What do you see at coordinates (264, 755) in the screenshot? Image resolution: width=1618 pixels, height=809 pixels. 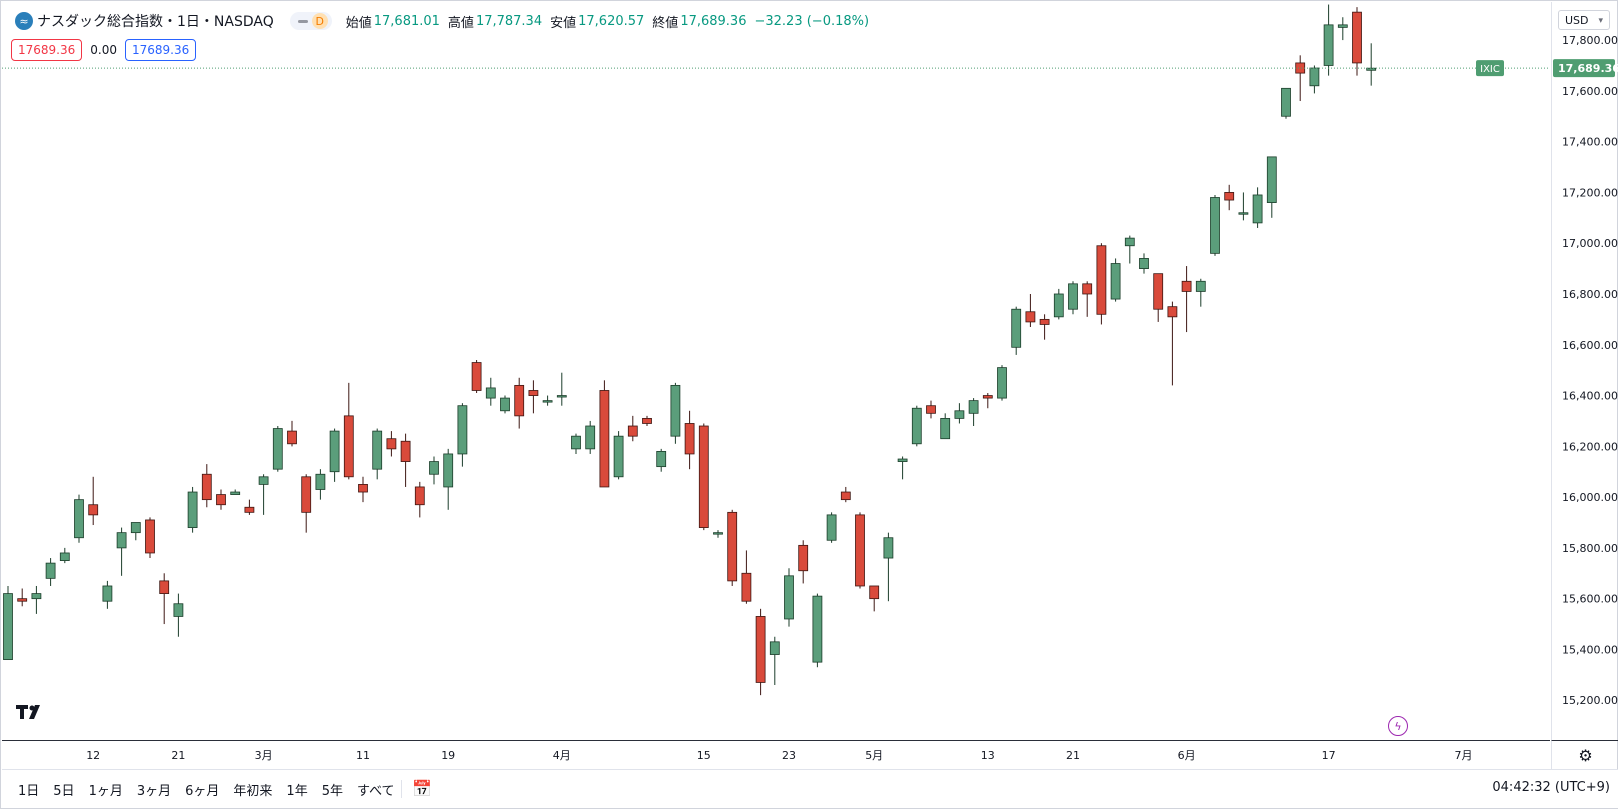 I see `time-tick-label: 3月` at bounding box center [264, 755].